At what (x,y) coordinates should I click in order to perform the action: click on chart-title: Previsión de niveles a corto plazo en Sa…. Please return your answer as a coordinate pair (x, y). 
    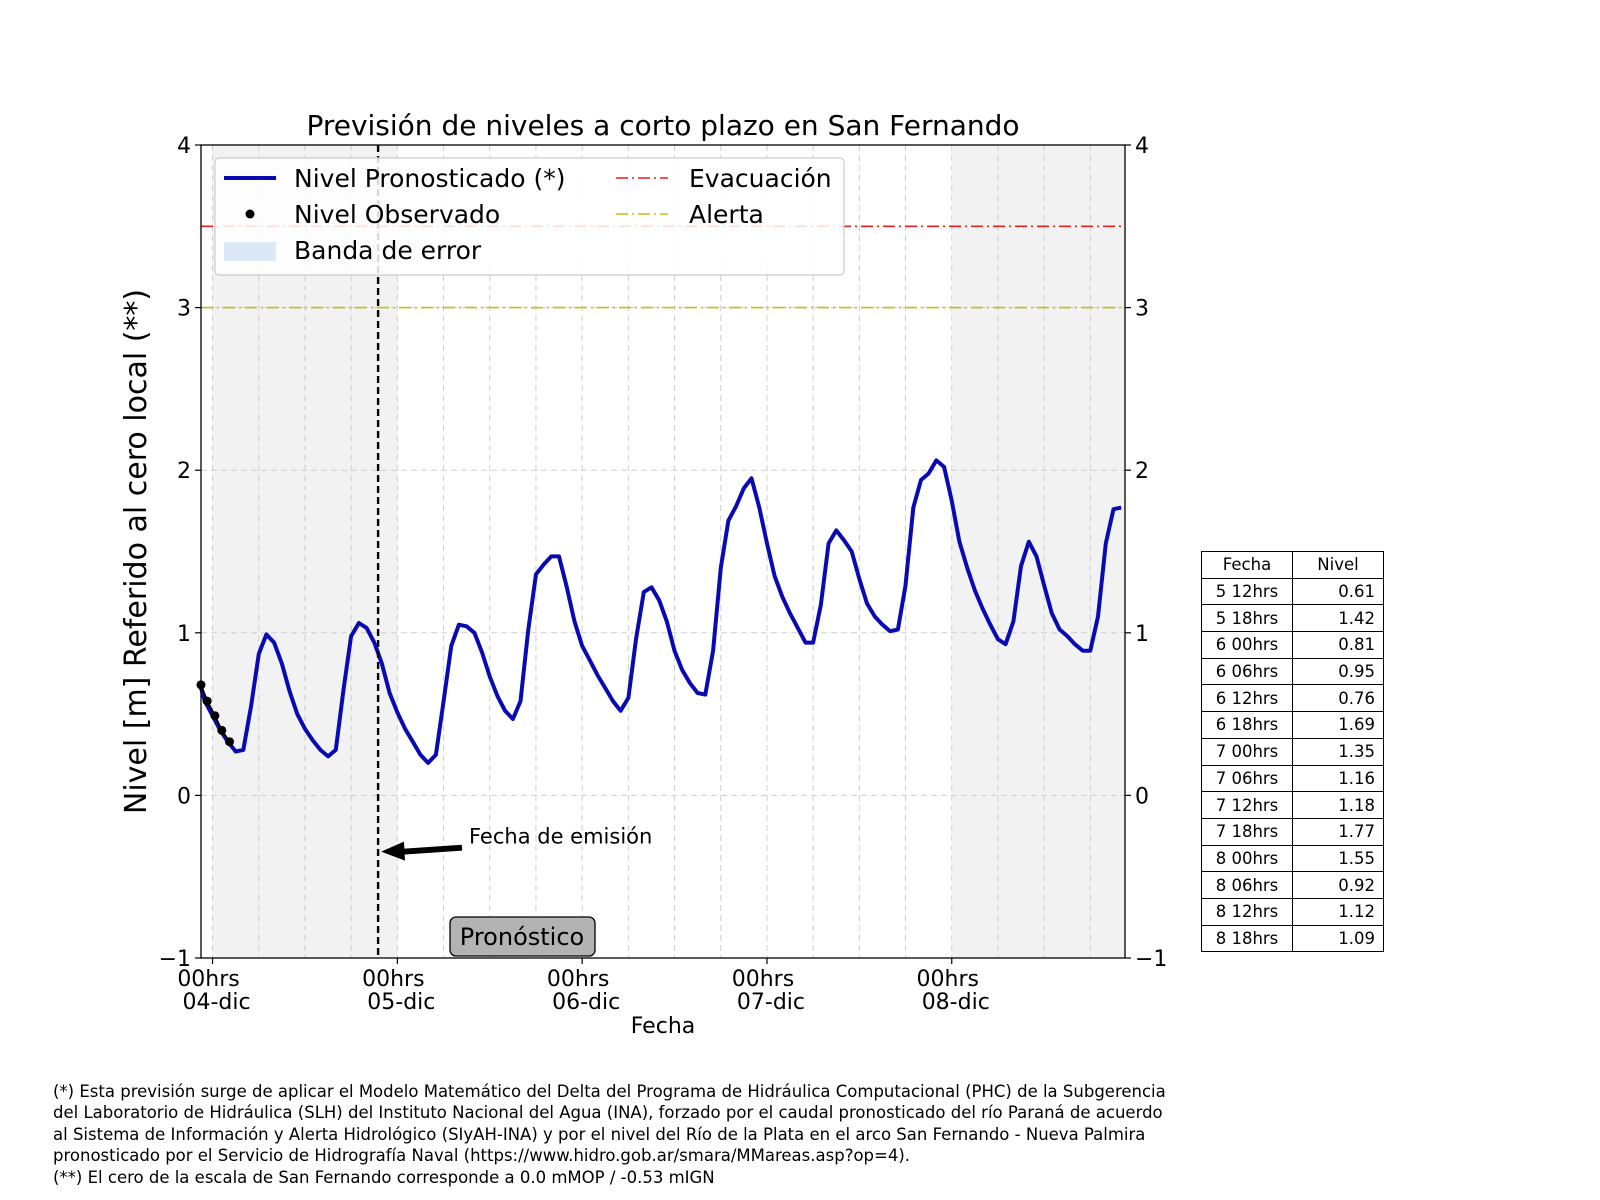
    Looking at the image, I should click on (662, 125).